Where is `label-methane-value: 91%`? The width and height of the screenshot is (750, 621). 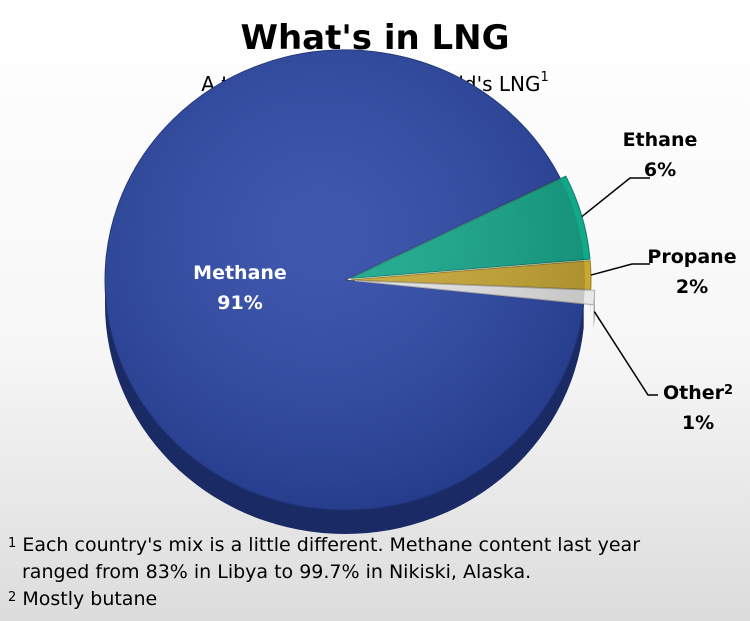
label-methane-value: 91% is located at coordinates (240, 303).